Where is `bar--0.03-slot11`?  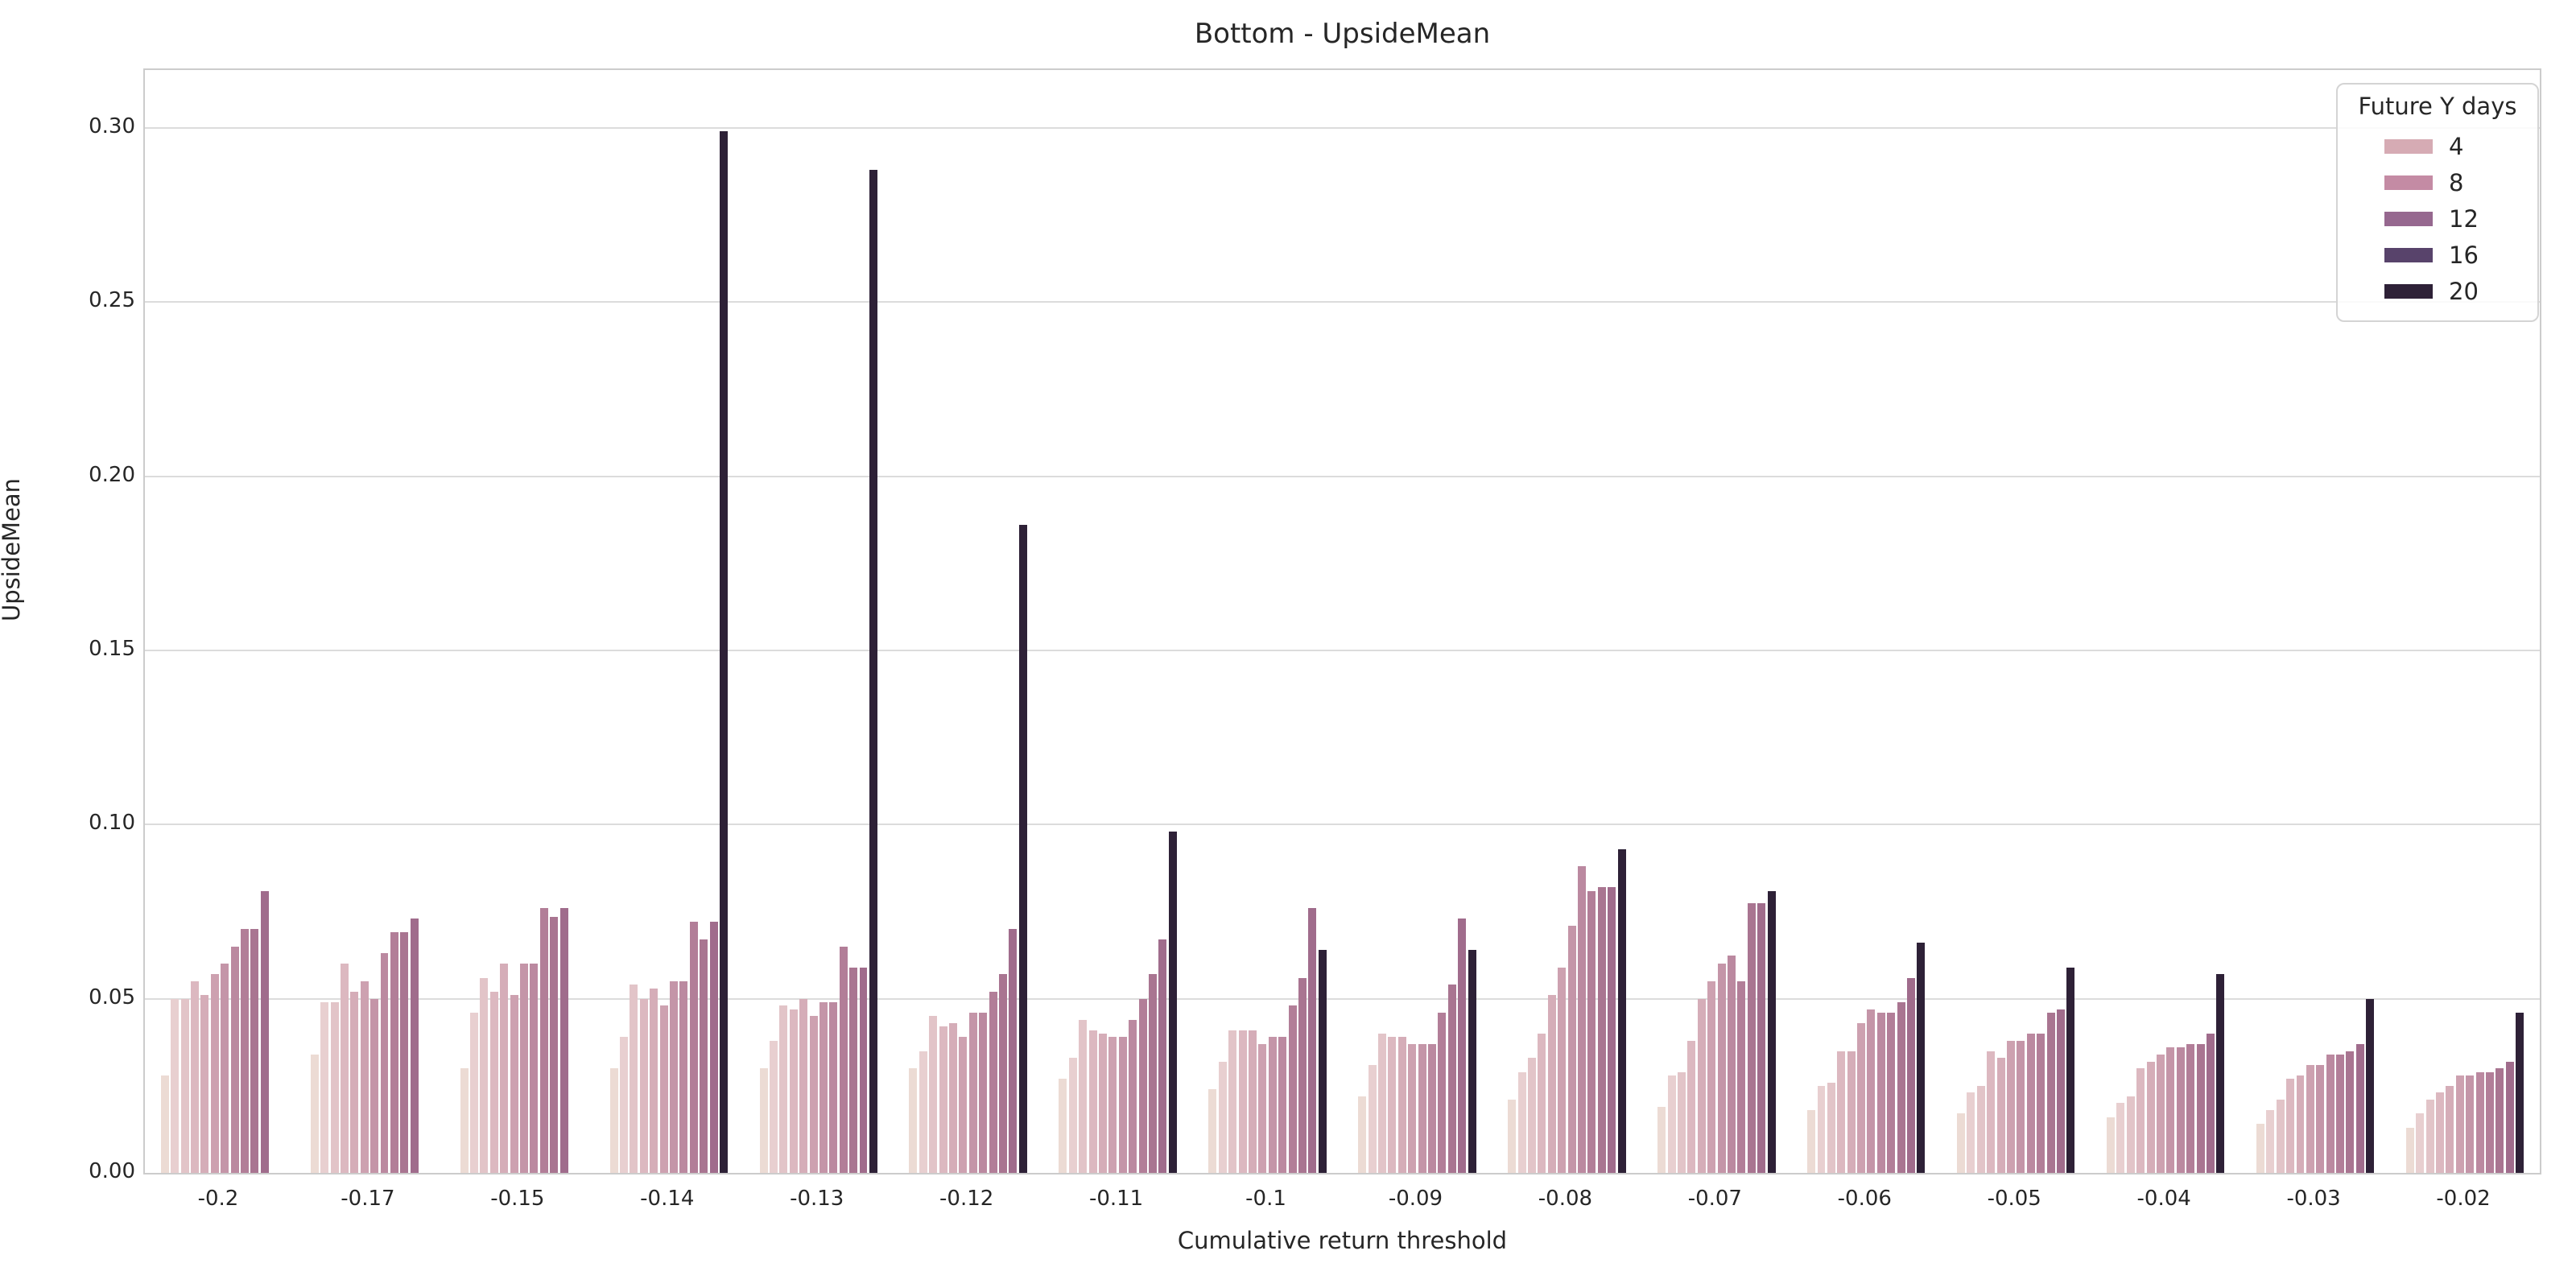
bar--0.03-slot11 is located at coordinates (2359, 1108).